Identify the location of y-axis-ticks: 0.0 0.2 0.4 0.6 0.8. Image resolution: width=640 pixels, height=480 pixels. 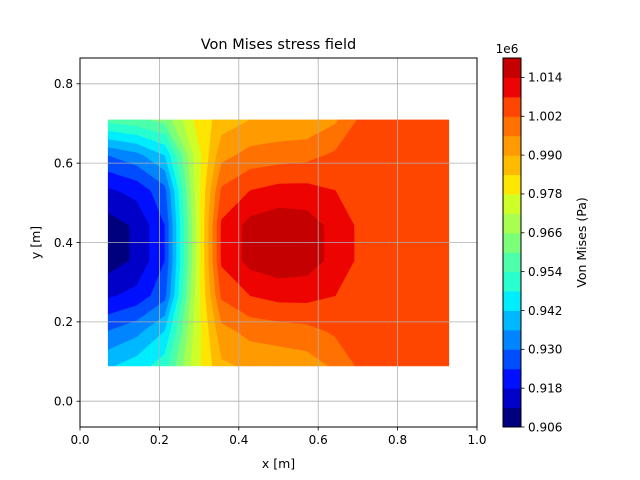
(67, 243).